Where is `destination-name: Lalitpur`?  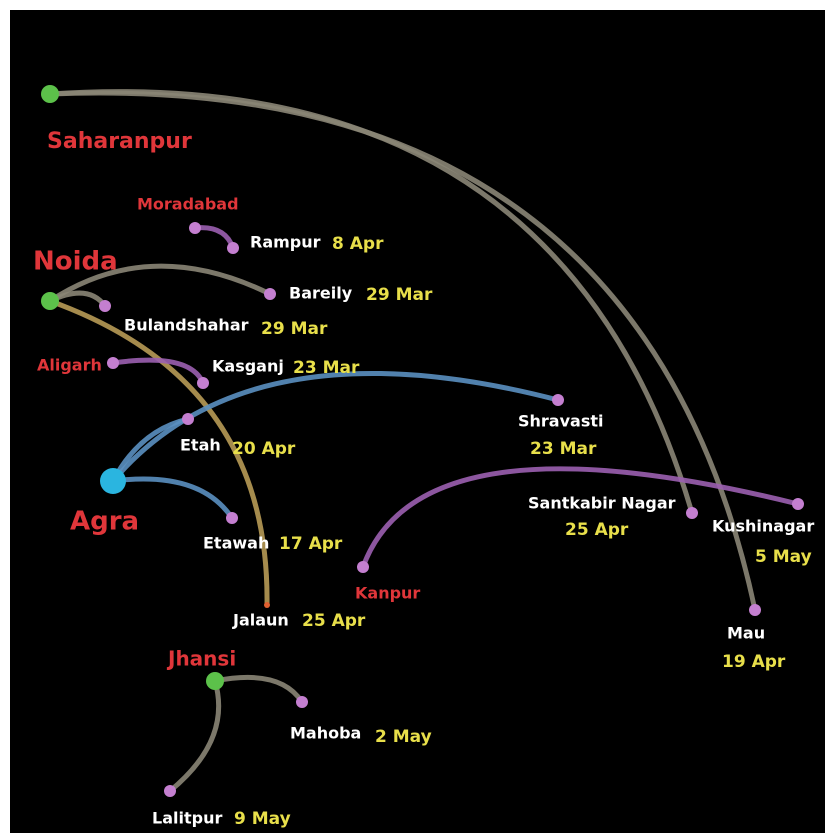
destination-name: Lalitpur is located at coordinates (187, 818).